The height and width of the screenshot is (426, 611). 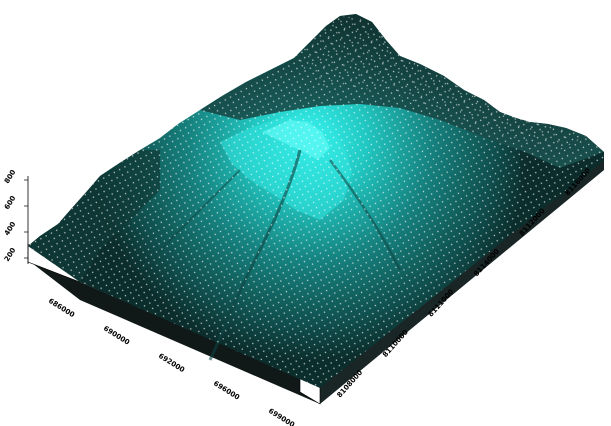 What do you see at coordinates (171, 363) in the screenshot?
I see `x-tick-label: 692000` at bounding box center [171, 363].